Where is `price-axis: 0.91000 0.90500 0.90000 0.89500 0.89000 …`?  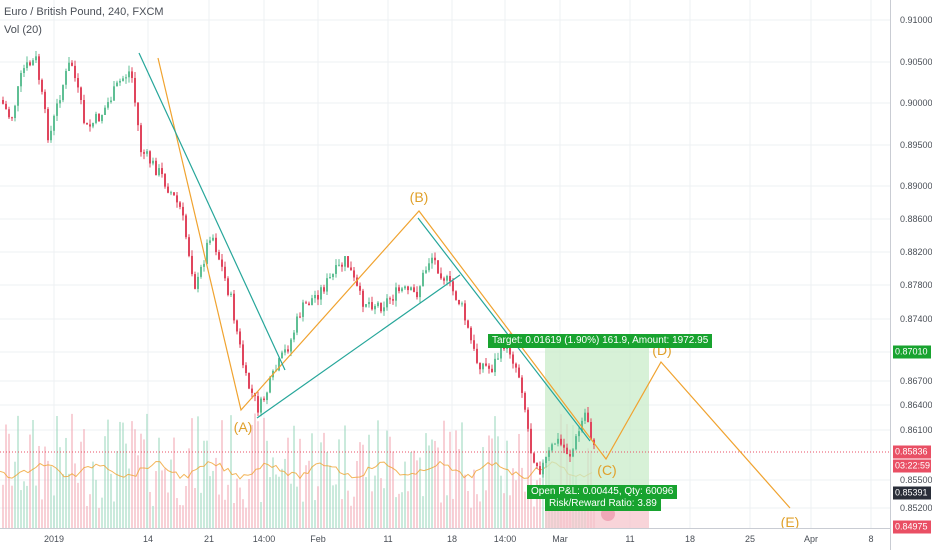 price-axis: 0.91000 0.90500 0.90000 0.89500 0.89000 … is located at coordinates (911, 275).